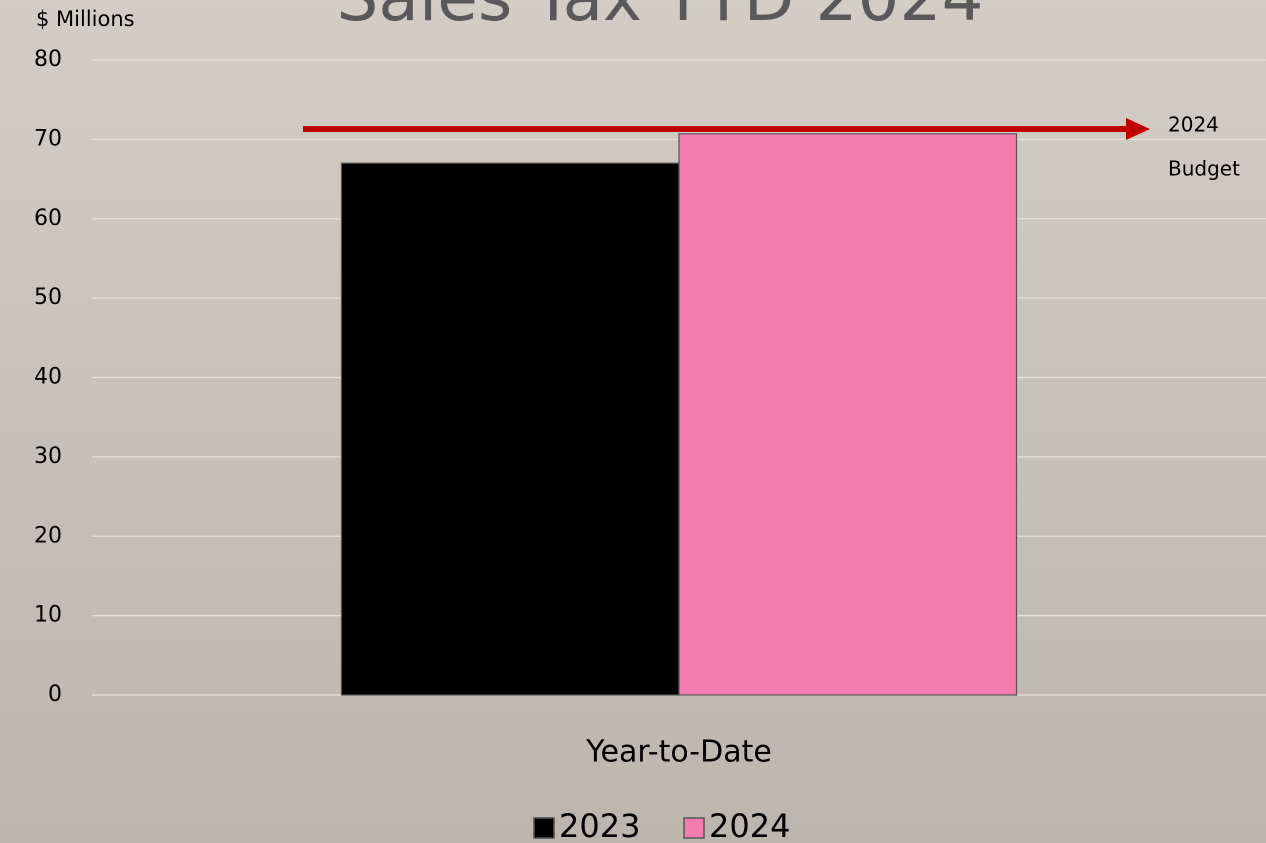 The width and height of the screenshot is (1266, 843). What do you see at coordinates (1138, 129) in the screenshot?
I see `reference-arrowhead` at bounding box center [1138, 129].